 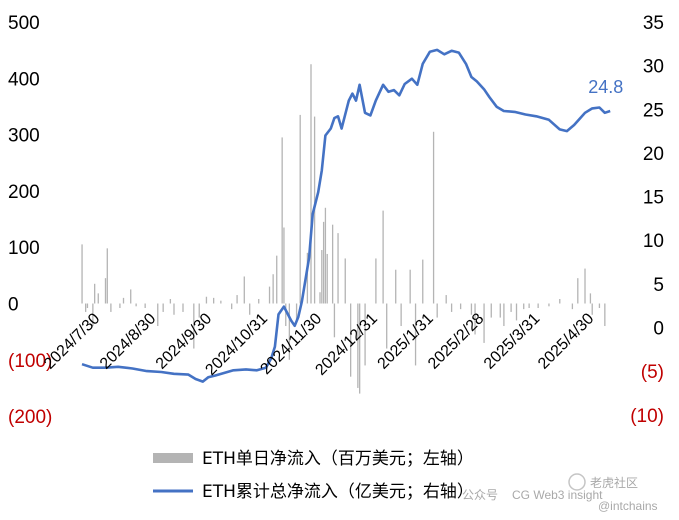 I want to click on x-date-label: 2025/3/31, so click(x=512, y=341).